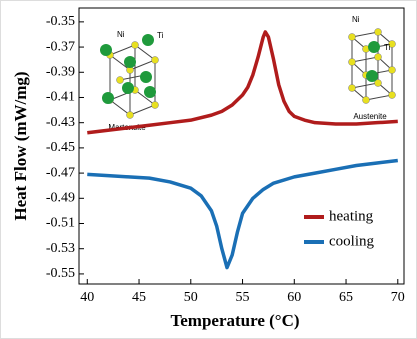  Describe the element at coordinates (351, 241) in the screenshot. I see `legend-label: cooling` at that location.